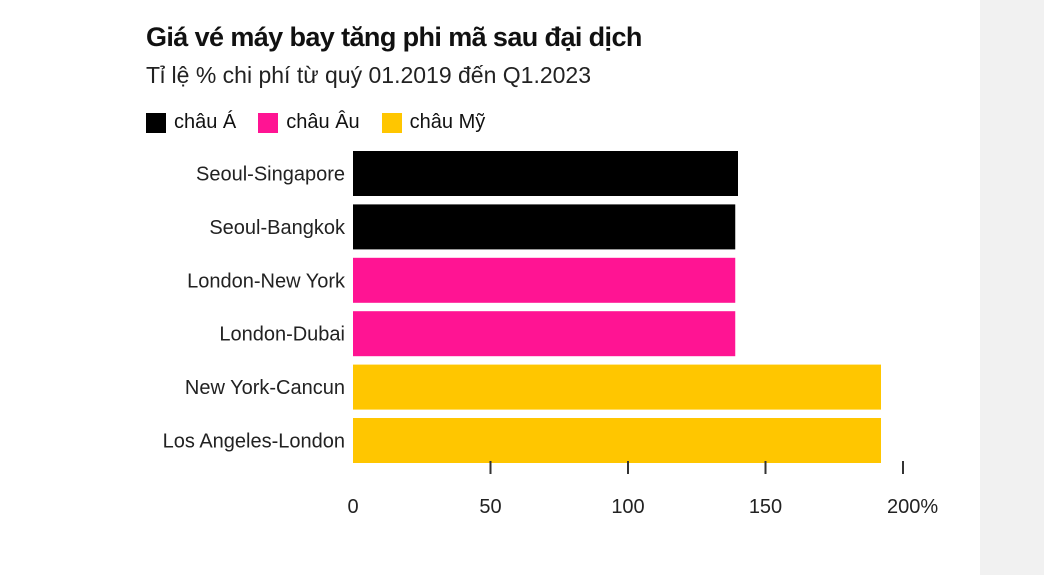 The height and width of the screenshot is (575, 1044). I want to click on legend-label: châu Âu, so click(323, 122).